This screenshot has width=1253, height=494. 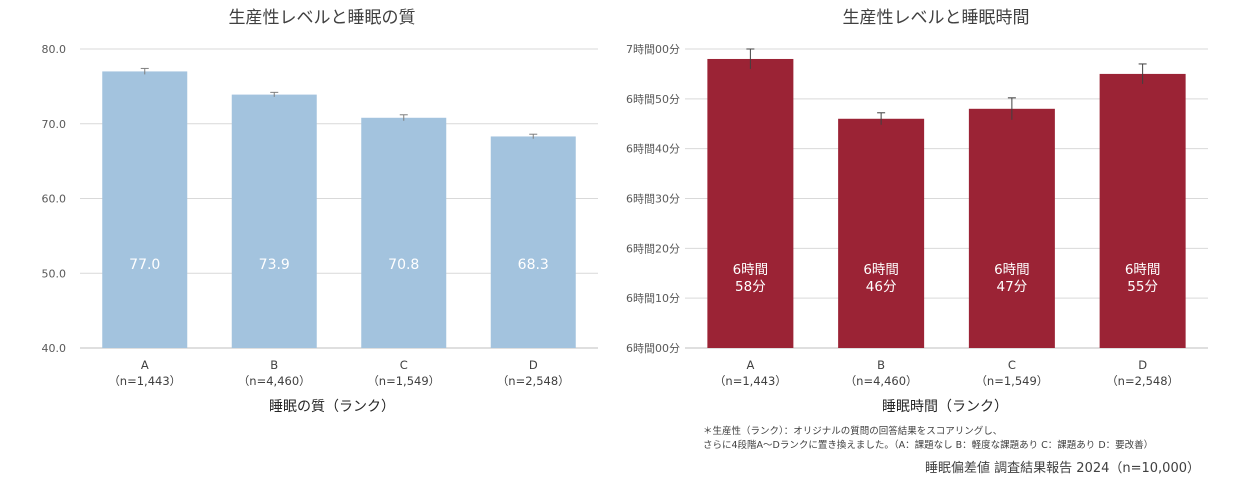 What do you see at coordinates (653, 248) in the screenshot?
I see `y-tick-label: 6時間20分` at bounding box center [653, 248].